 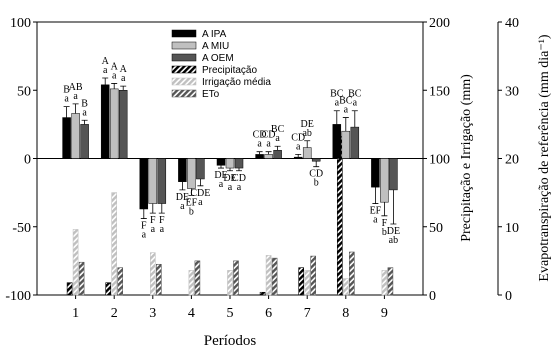 What do you see at coordinates (18, 296) in the screenshot?
I see `y-tick-label: -100` at bounding box center [18, 296].